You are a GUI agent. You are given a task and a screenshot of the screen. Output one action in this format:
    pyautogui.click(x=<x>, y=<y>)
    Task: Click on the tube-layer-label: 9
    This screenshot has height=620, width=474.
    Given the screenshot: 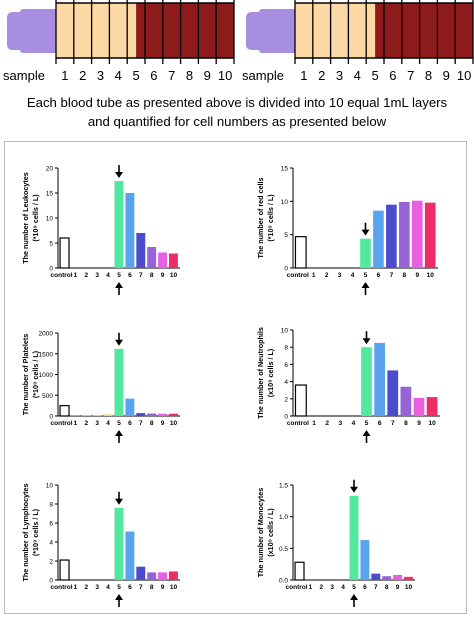 What is the action you would take?
    pyautogui.click(x=446, y=75)
    